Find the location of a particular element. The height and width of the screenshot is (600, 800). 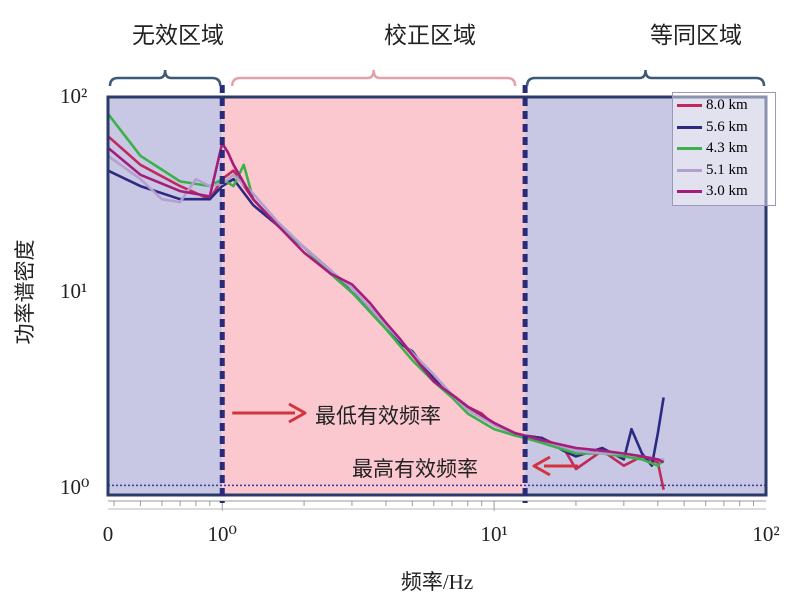

y-tick-label: 10¹ is located at coordinates (74, 291).